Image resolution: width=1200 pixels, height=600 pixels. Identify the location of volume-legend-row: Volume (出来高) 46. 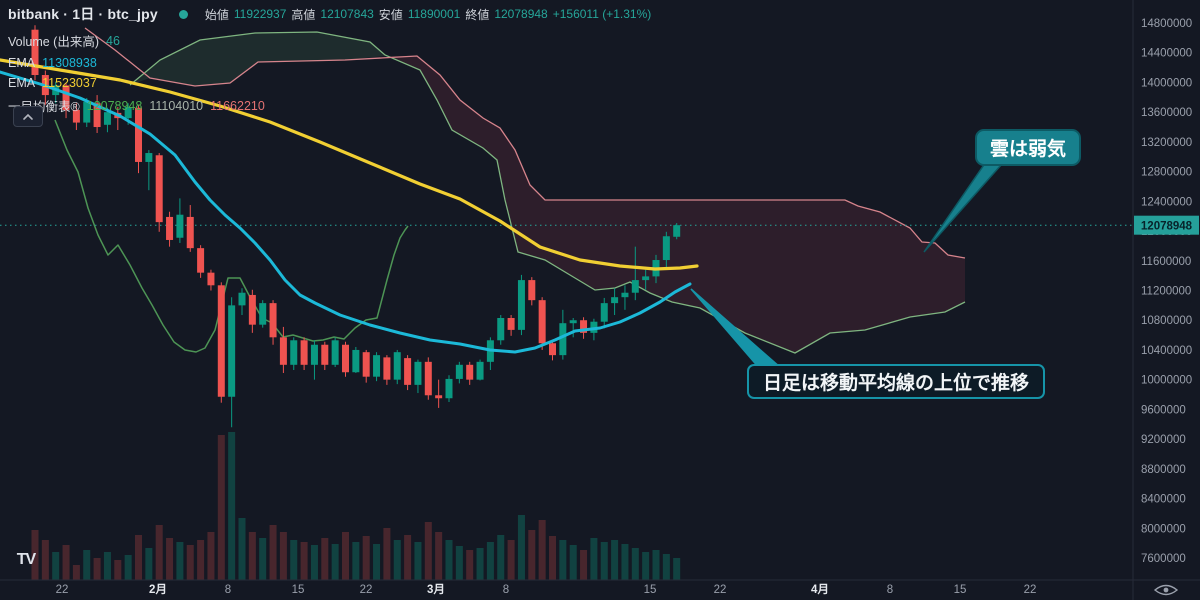
(329, 40).